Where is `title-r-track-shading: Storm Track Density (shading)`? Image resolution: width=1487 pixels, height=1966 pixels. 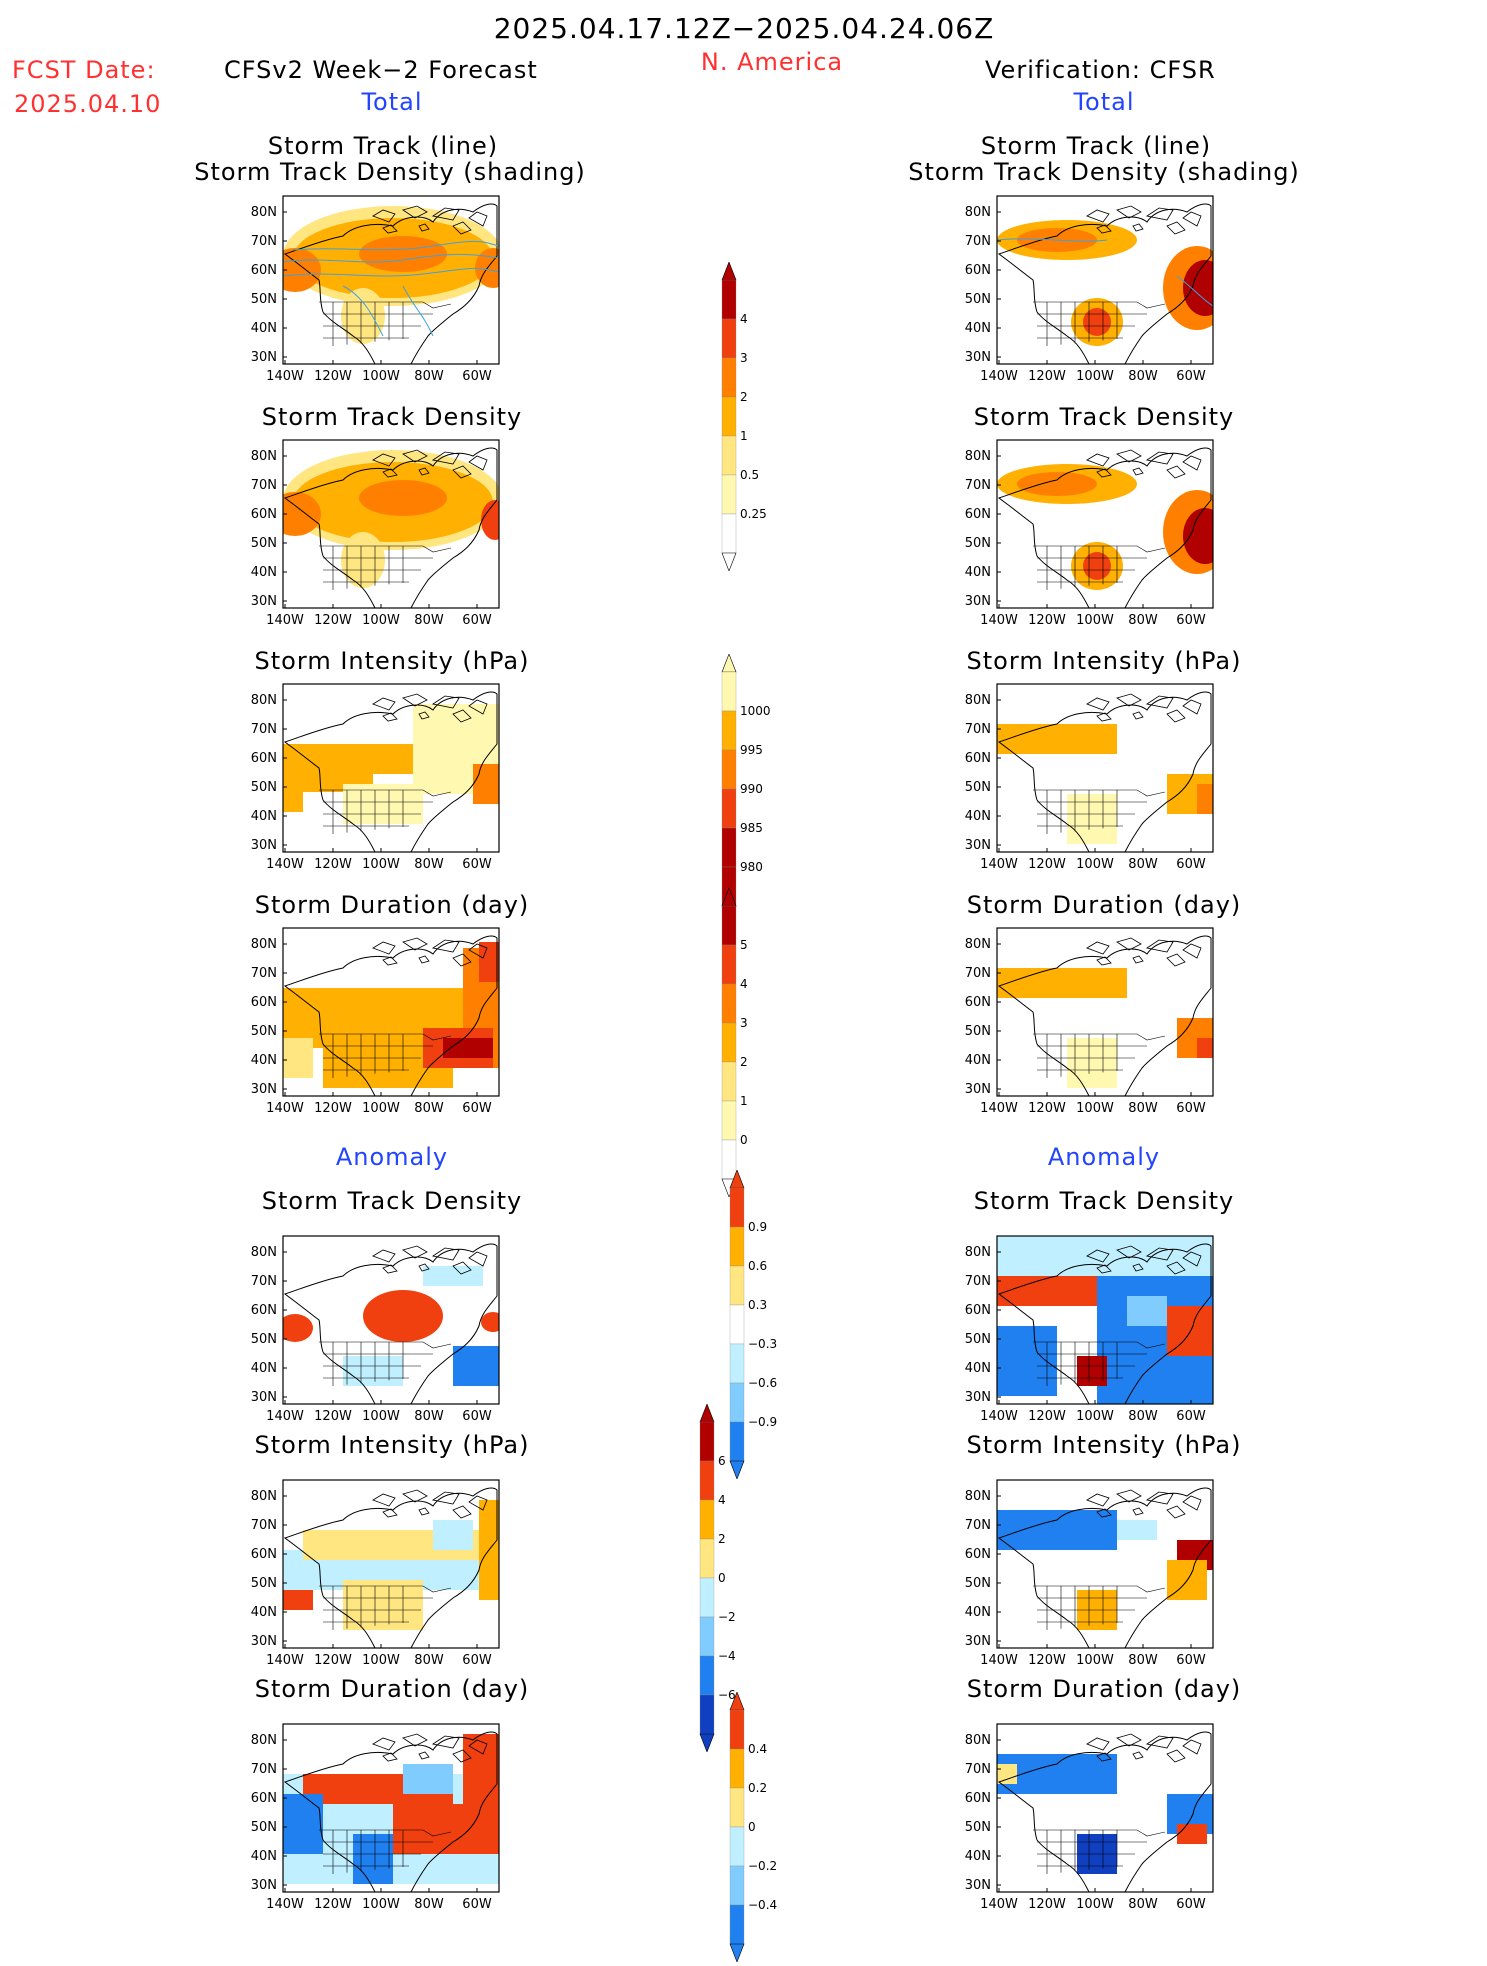 title-r-track-shading: Storm Track Density (shading) is located at coordinates (1104, 172).